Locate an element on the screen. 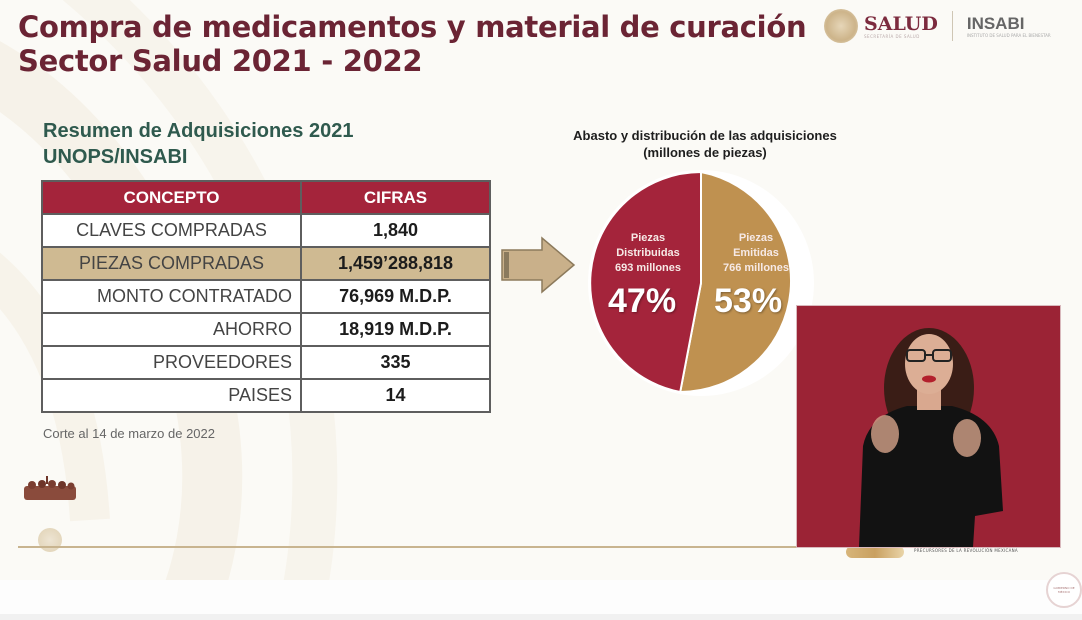 The height and width of the screenshot is (620, 1082). row-value: 14 is located at coordinates (395, 395).